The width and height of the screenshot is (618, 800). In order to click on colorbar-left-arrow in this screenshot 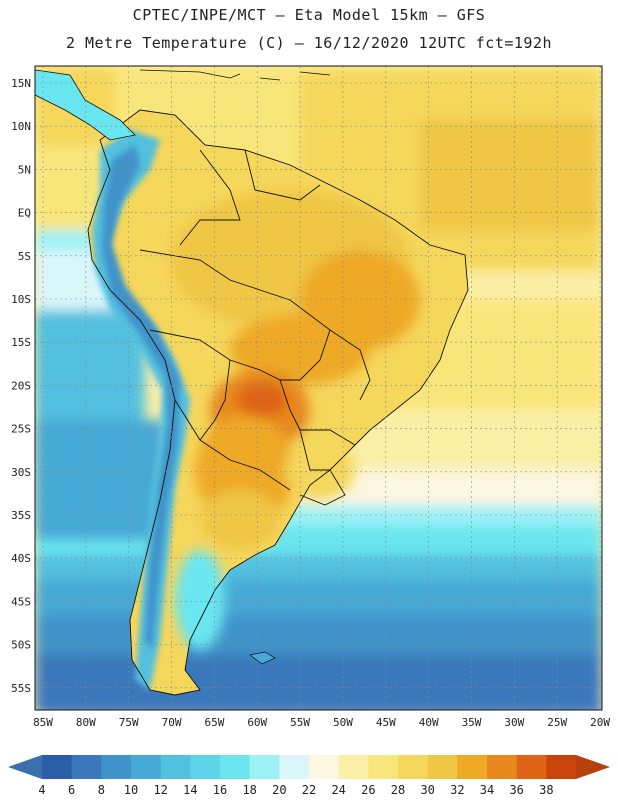, I will do `click(25, 767)`.